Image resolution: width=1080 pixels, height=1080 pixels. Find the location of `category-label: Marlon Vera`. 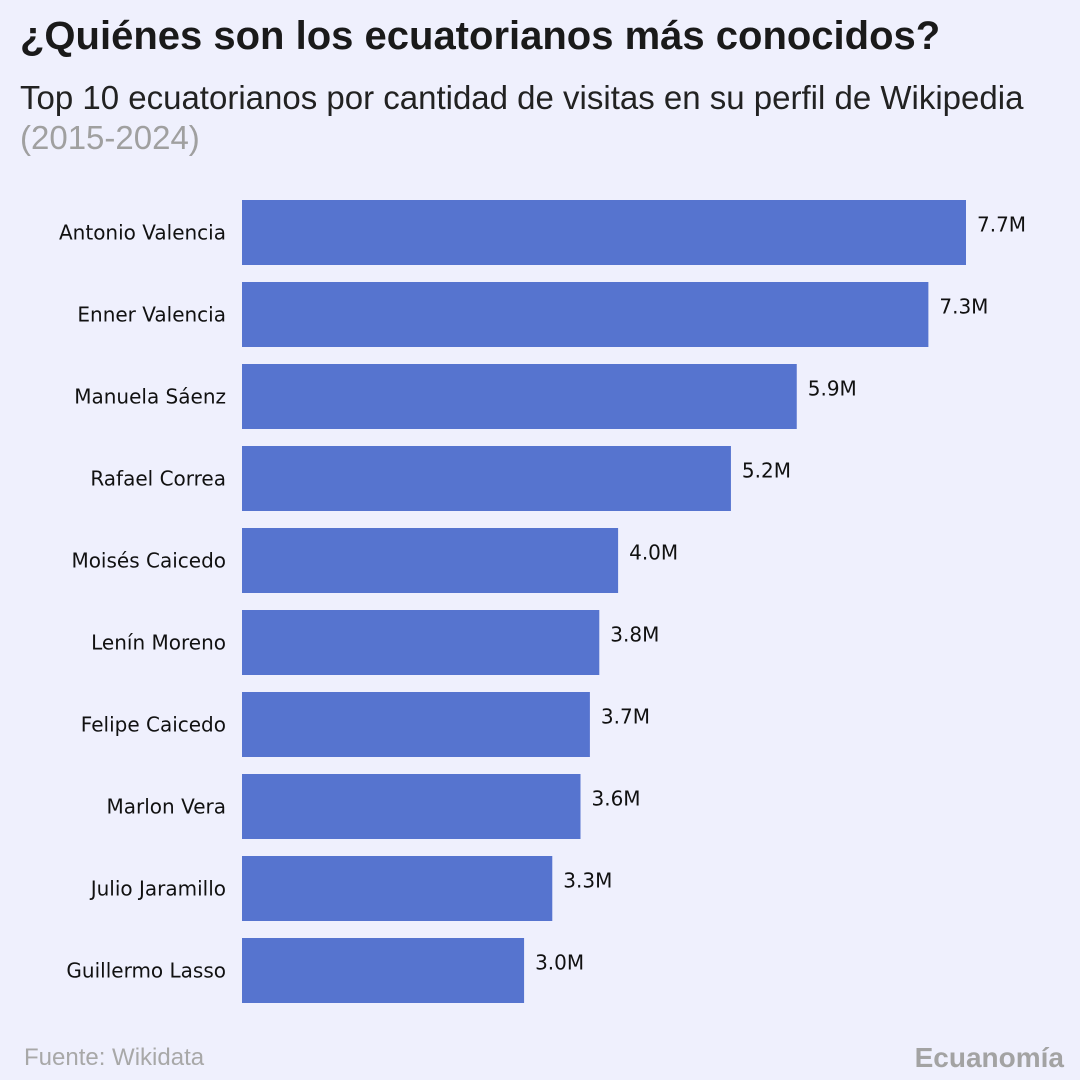

category-label: Marlon Vera is located at coordinates (166, 807).